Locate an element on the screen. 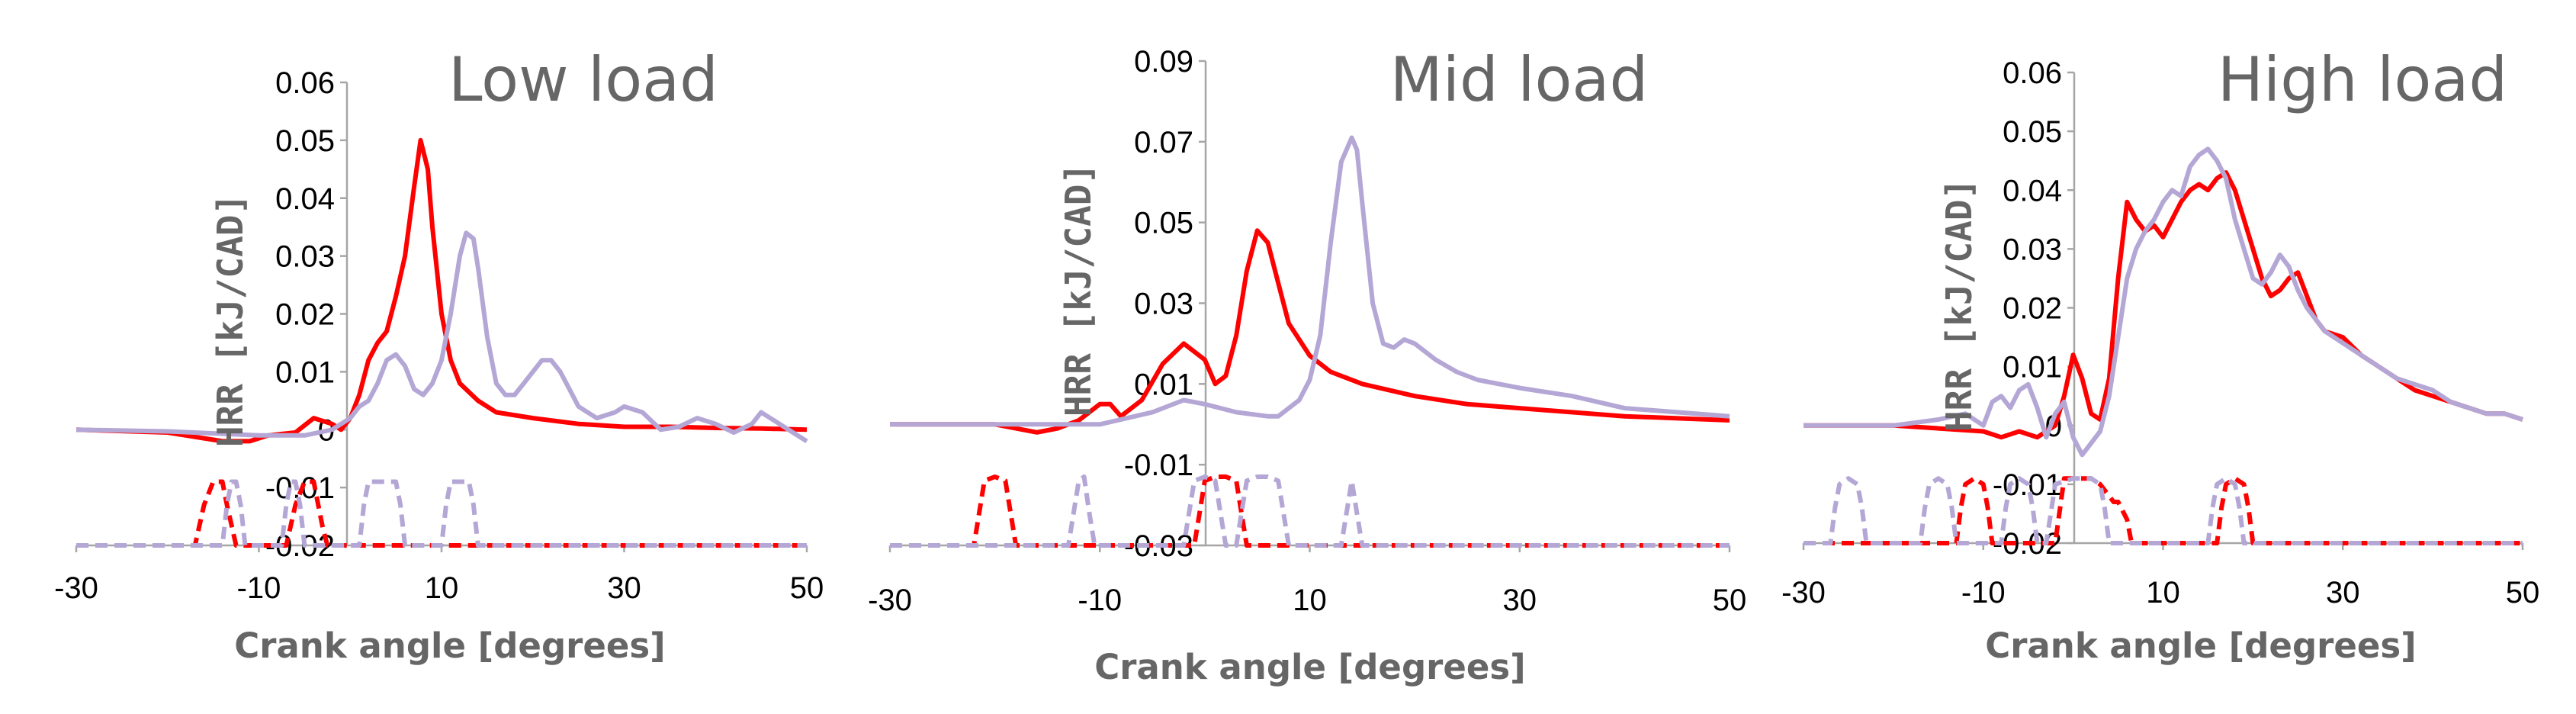 This screenshot has height=714, width=2576. chart-title: Low load is located at coordinates (583, 79).